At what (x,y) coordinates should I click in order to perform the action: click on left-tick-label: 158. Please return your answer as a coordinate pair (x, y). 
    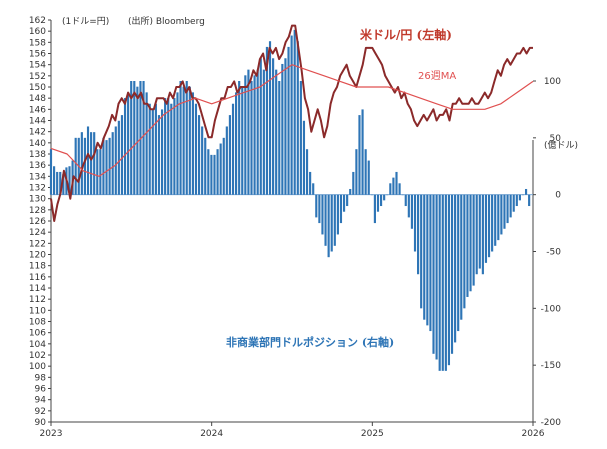
    Looking at the image, I should click on (37, 43).